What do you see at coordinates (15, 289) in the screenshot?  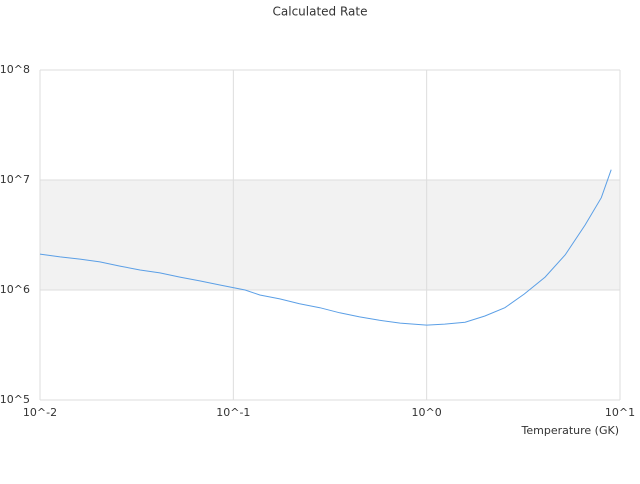 I see `y-tick-label: 10^6` at bounding box center [15, 289].